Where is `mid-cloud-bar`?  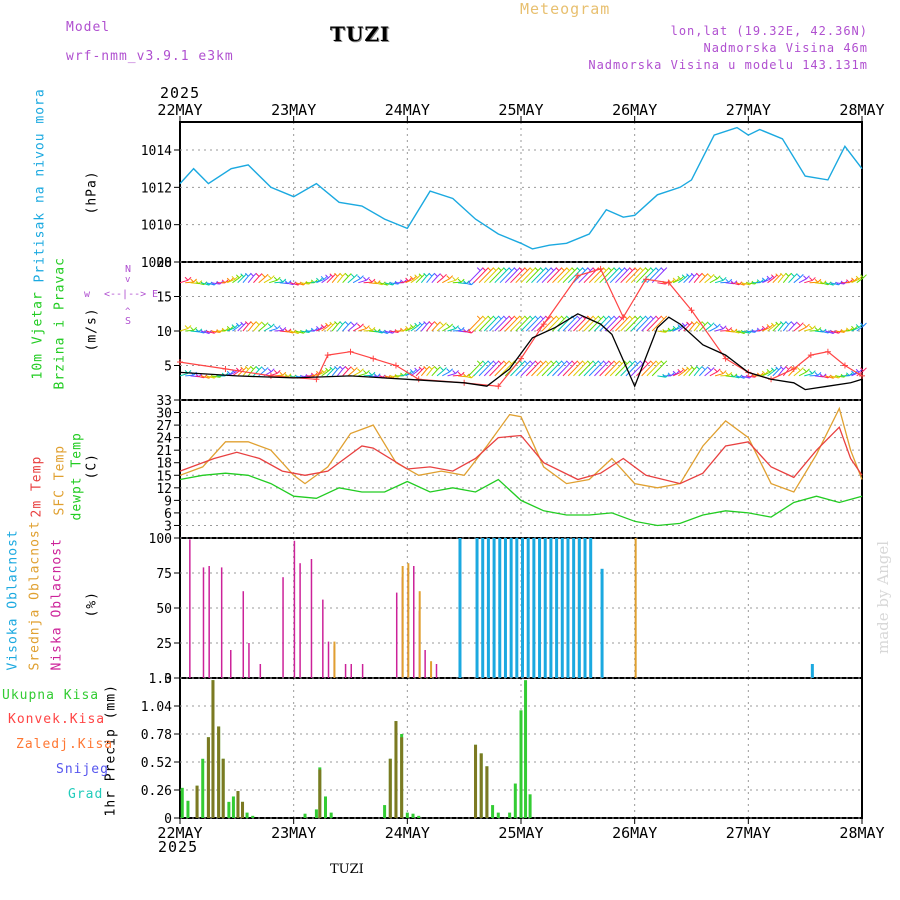
mid-cloud-bar is located at coordinates (431, 669).